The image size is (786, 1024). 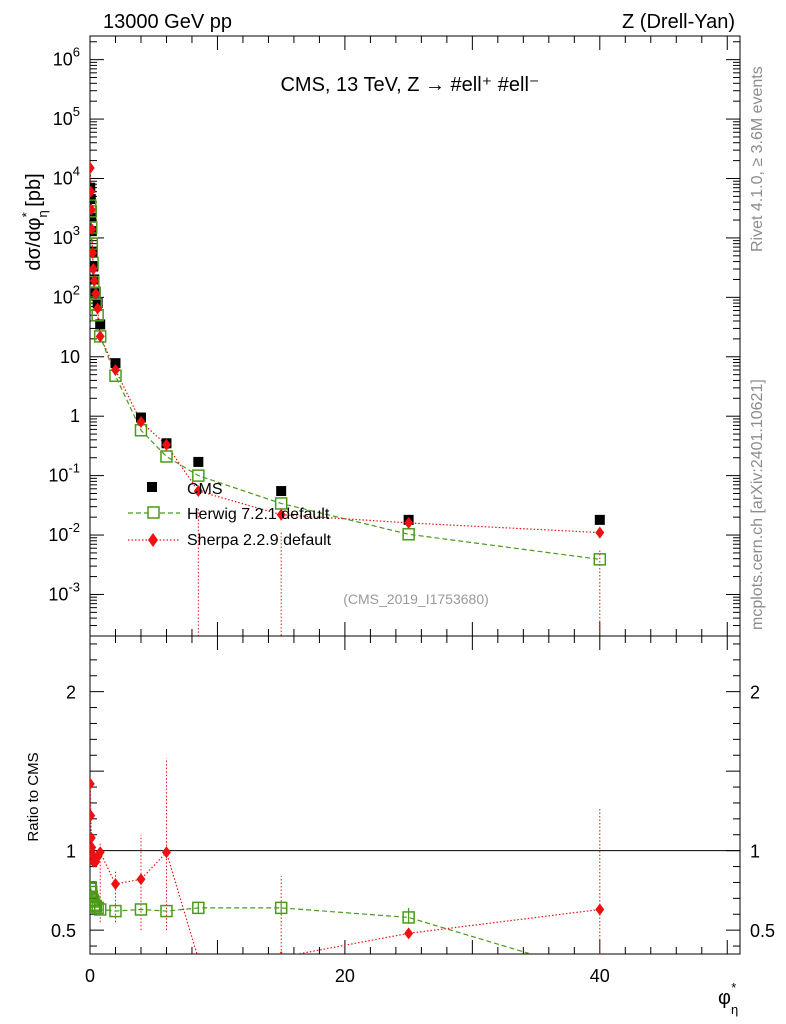 What do you see at coordinates (258, 514) in the screenshot?
I see `legend-herwig-label: Herwig 7.2.1 default` at bounding box center [258, 514].